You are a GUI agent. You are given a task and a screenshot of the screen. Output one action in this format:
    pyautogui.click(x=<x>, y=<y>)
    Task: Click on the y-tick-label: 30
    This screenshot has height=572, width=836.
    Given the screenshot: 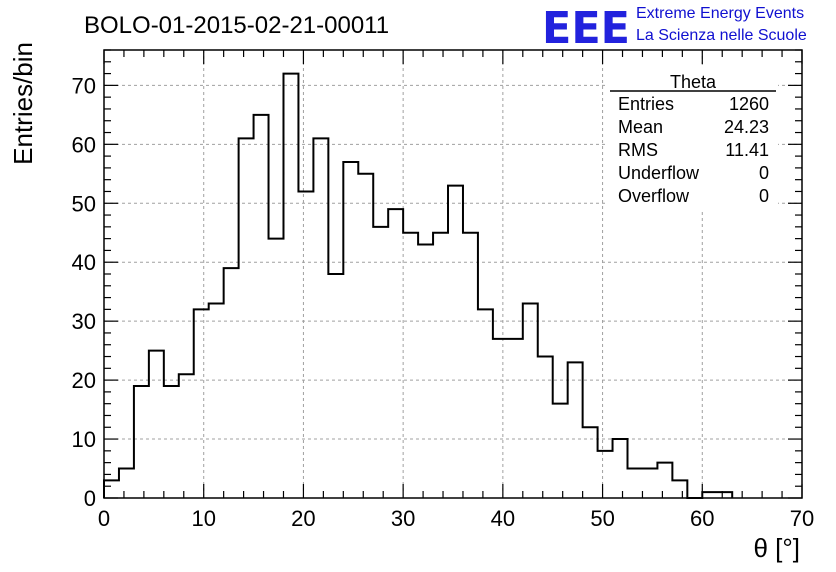 What is the action you would take?
    pyautogui.click(x=84, y=321)
    